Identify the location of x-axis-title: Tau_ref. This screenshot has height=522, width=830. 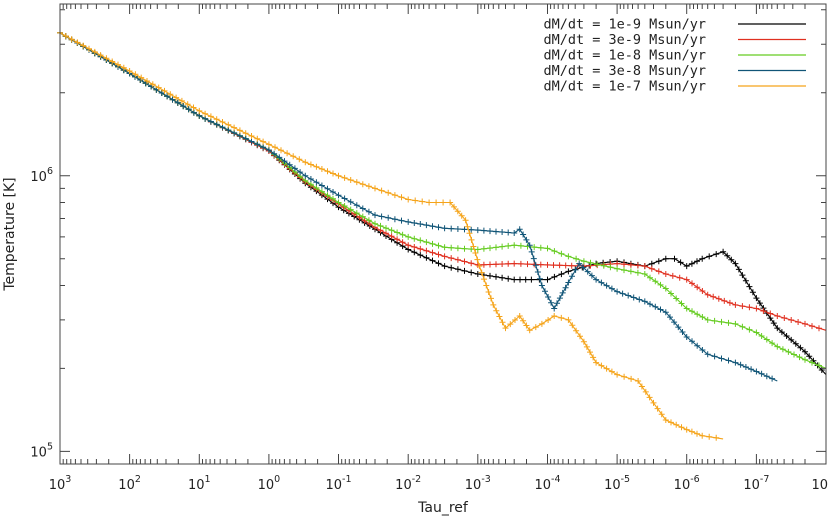
(443, 508).